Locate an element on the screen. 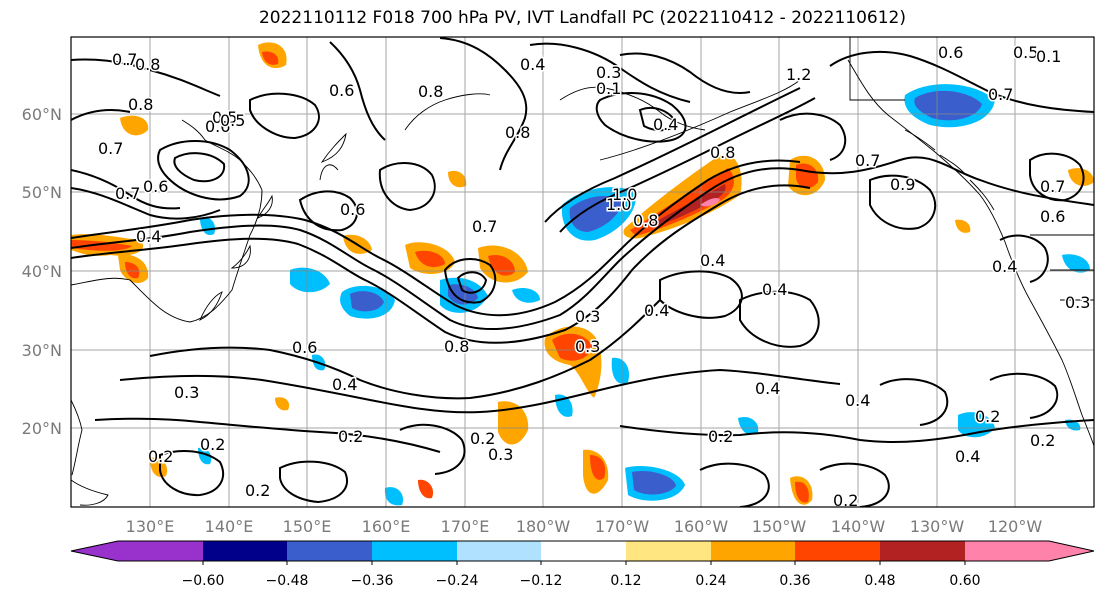  colorbar-ticks is located at coordinates (584, 563).